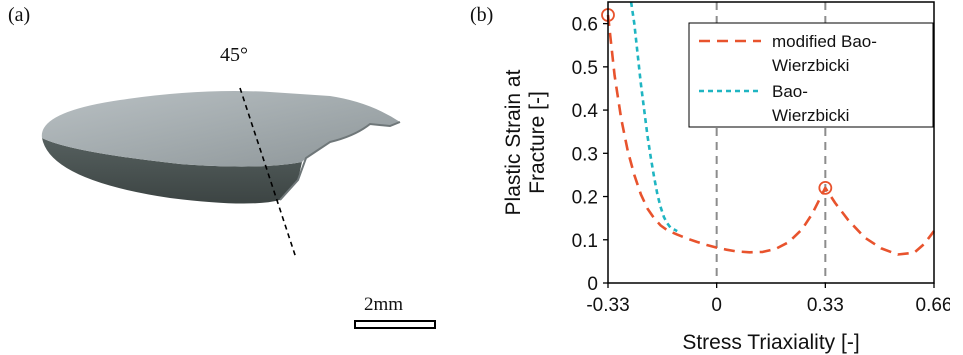  Describe the element at coordinates (716, 305) in the screenshot. I see `x-tick-label: 0` at that location.